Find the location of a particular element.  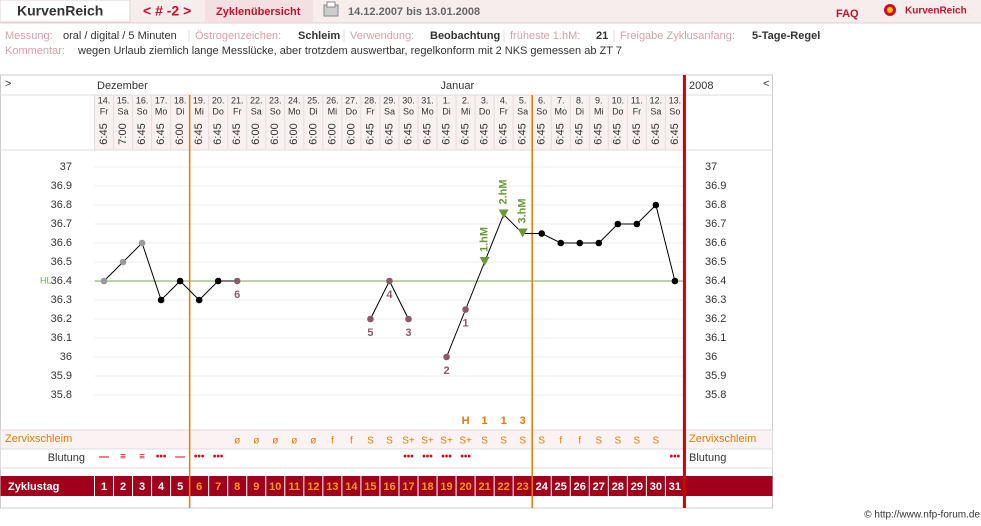

y-tick-label: 36.1 is located at coordinates (61, 338).